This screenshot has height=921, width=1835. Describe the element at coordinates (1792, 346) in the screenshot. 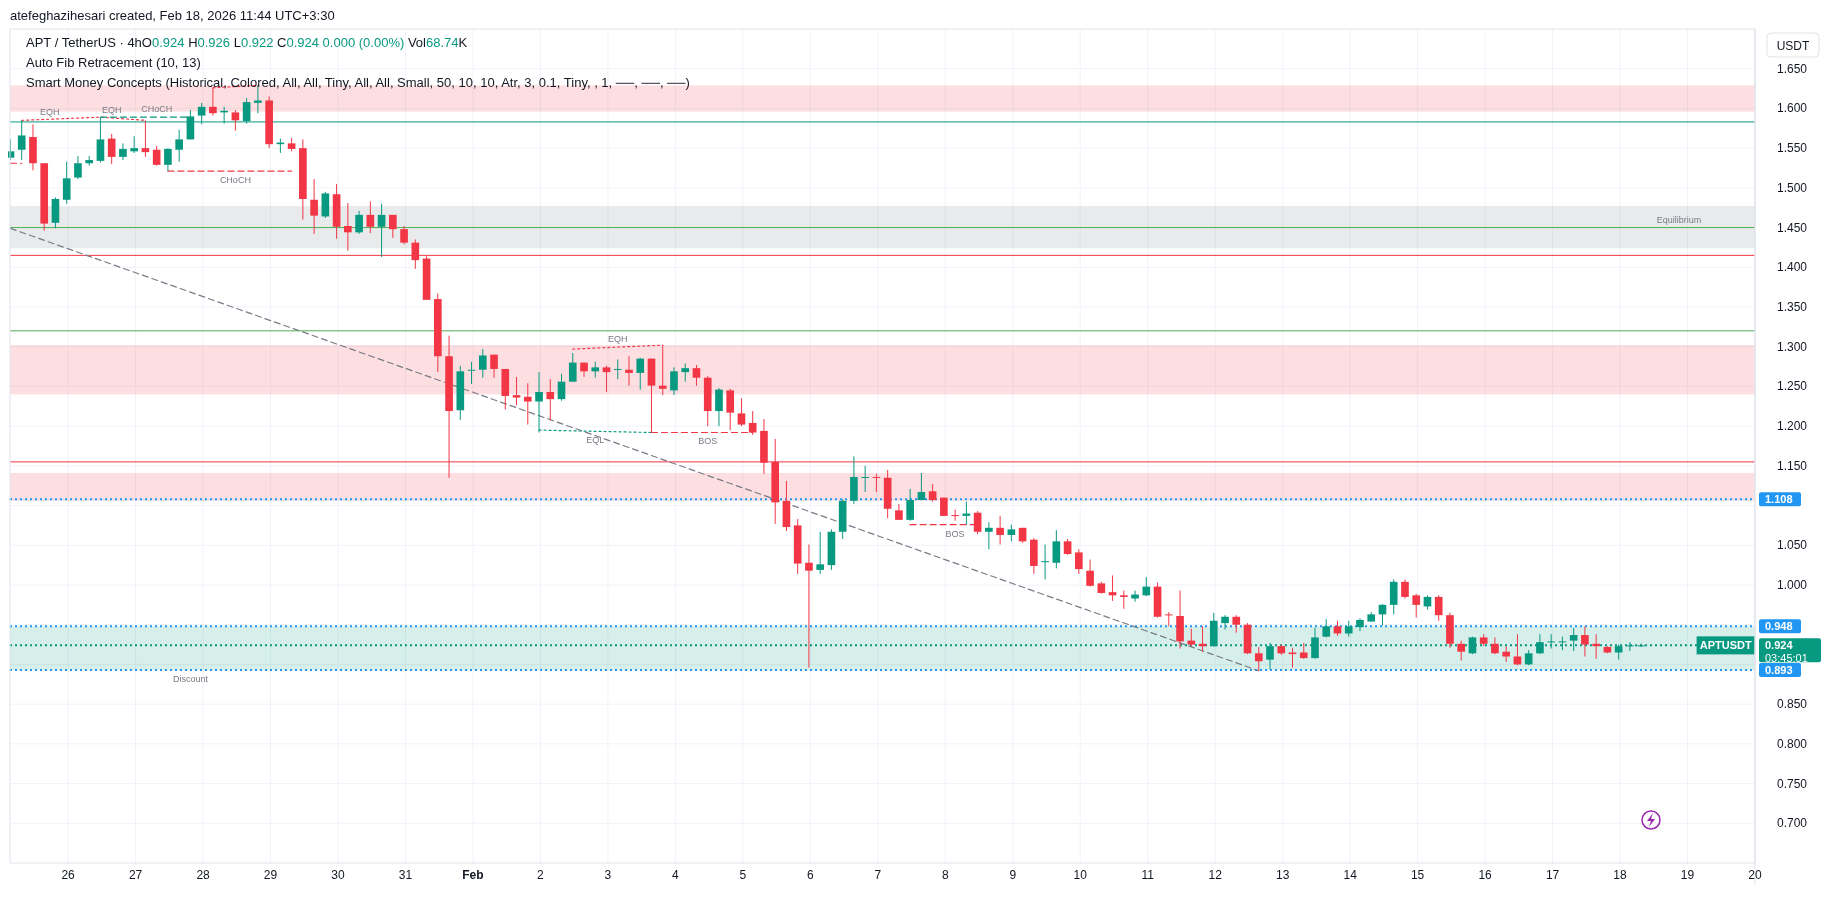

I see `y-tick-label: 1.300` at that location.